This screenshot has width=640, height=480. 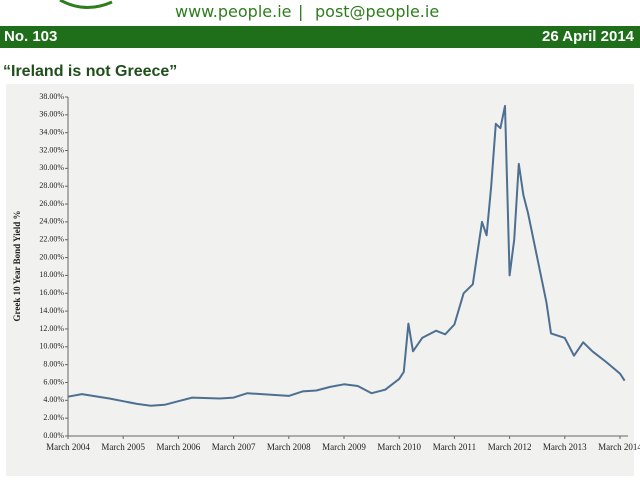 What do you see at coordinates (123, 447) in the screenshot?
I see `x-tick-label: March 2005` at bounding box center [123, 447].